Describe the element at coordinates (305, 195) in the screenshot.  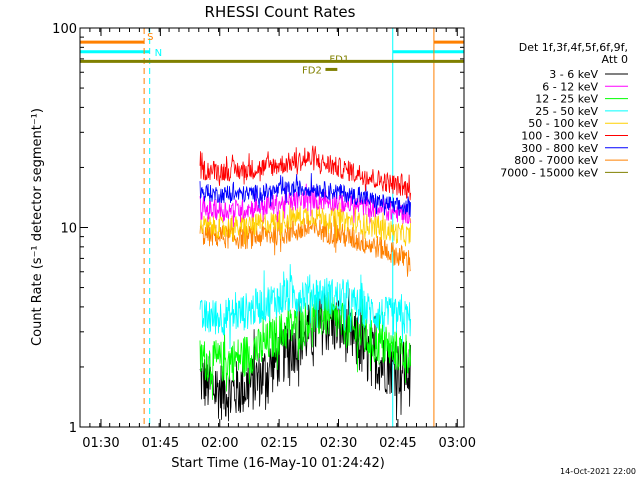
I see `series-300-800kev` at that location.